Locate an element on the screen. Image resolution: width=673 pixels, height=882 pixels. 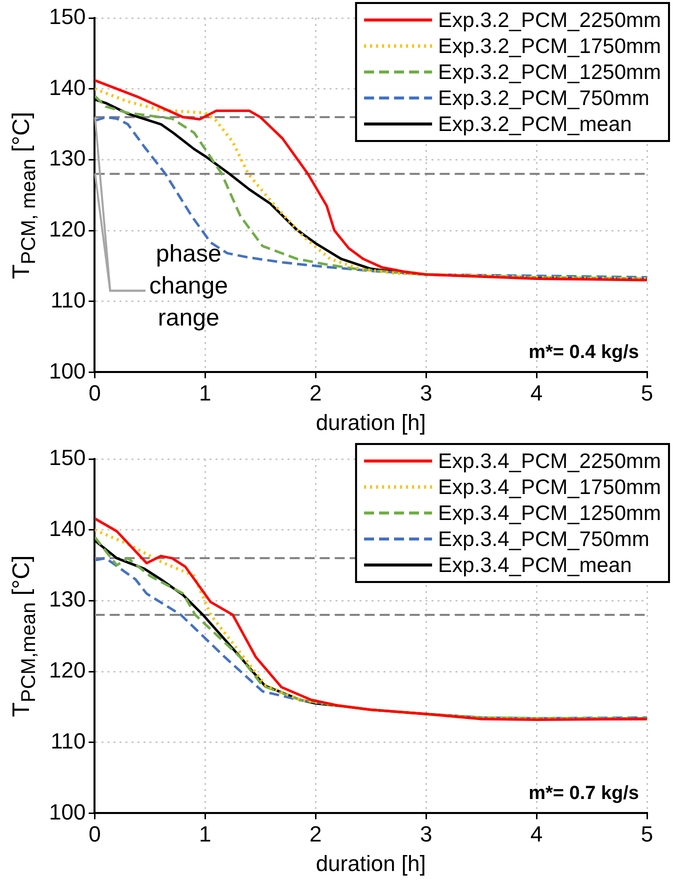
legend-label: Exp.3.4_PCM_mean is located at coordinates (535, 565).